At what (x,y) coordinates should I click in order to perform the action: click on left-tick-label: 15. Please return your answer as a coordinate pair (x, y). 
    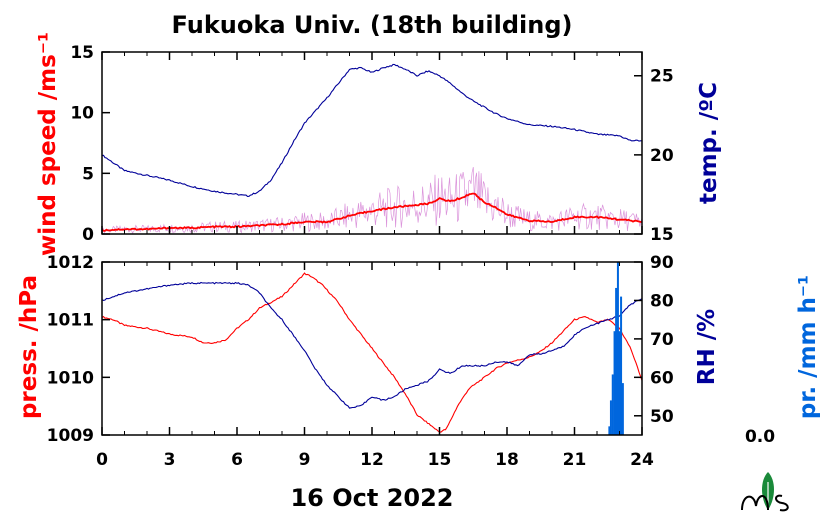
    Looking at the image, I should click on (82, 53).